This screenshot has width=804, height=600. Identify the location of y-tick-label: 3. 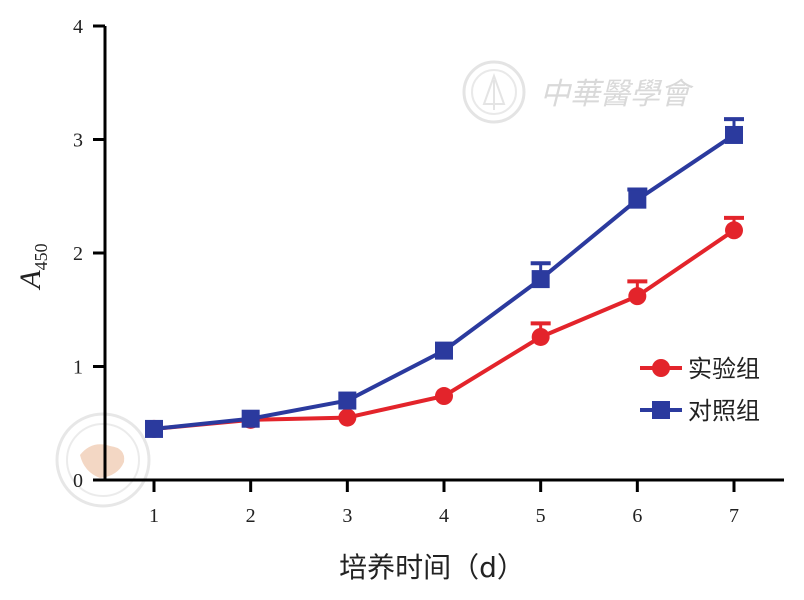
(78, 141).